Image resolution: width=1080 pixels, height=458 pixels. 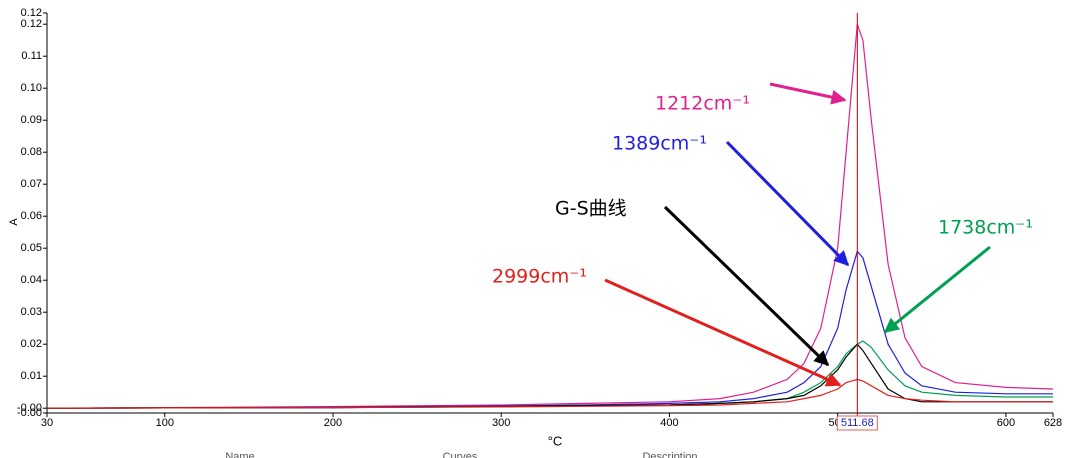 I want to click on x-tick-label: 30, so click(x=47, y=423).